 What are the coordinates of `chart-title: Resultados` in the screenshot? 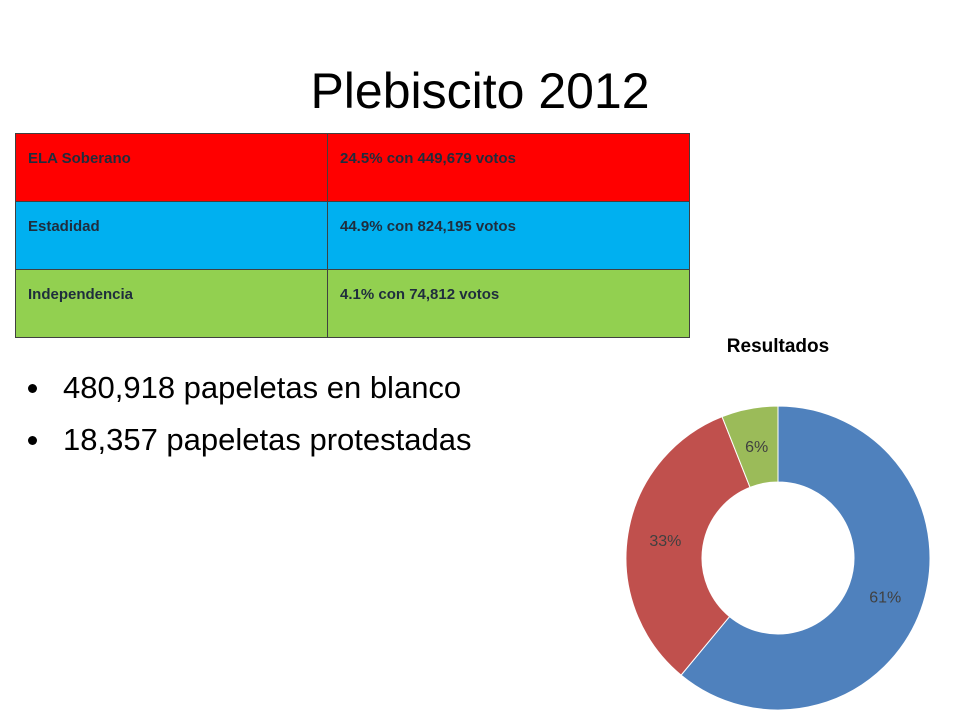 It's located at (778, 346).